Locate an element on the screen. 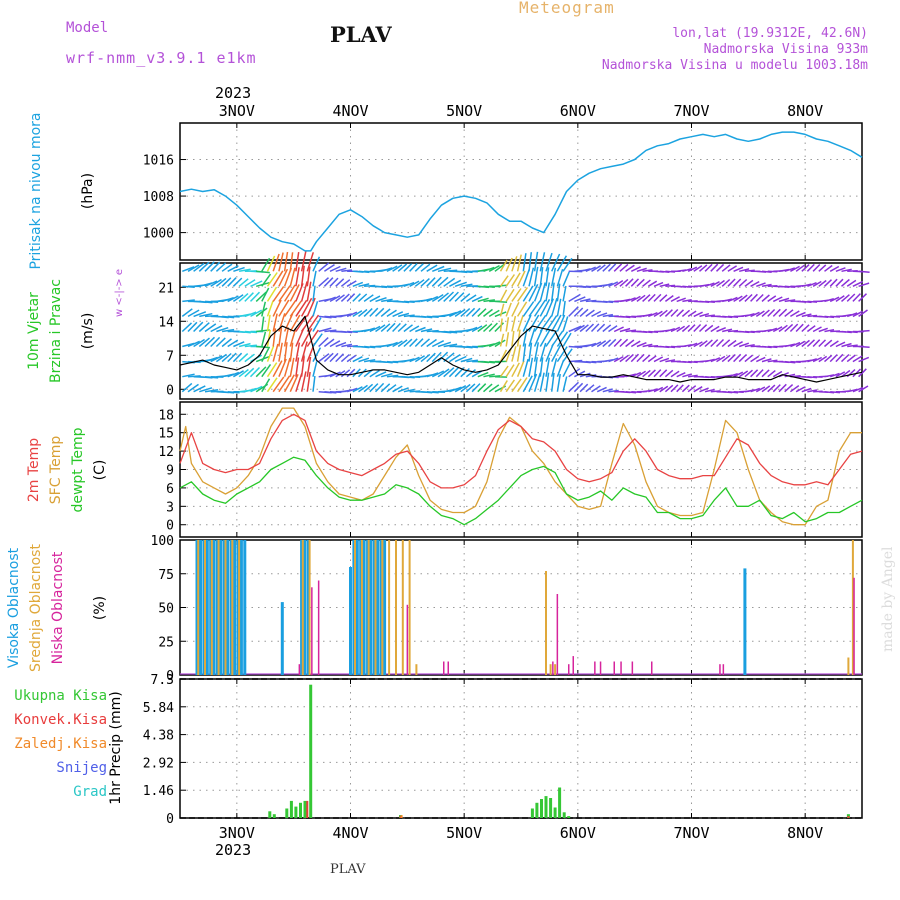 The image size is (900, 900). x-tick-label-bottom: 4NOV is located at coordinates (350, 833).